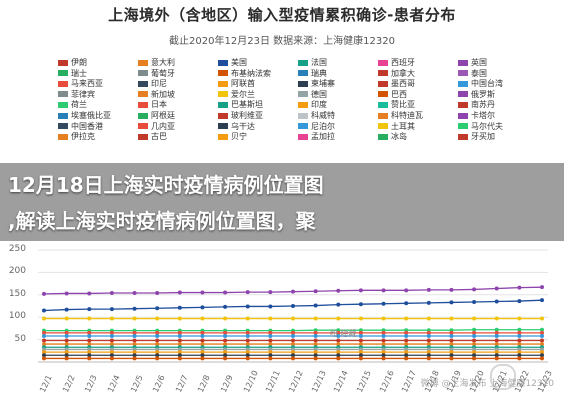  I want to click on legend-label: 美国, so click(239, 62).